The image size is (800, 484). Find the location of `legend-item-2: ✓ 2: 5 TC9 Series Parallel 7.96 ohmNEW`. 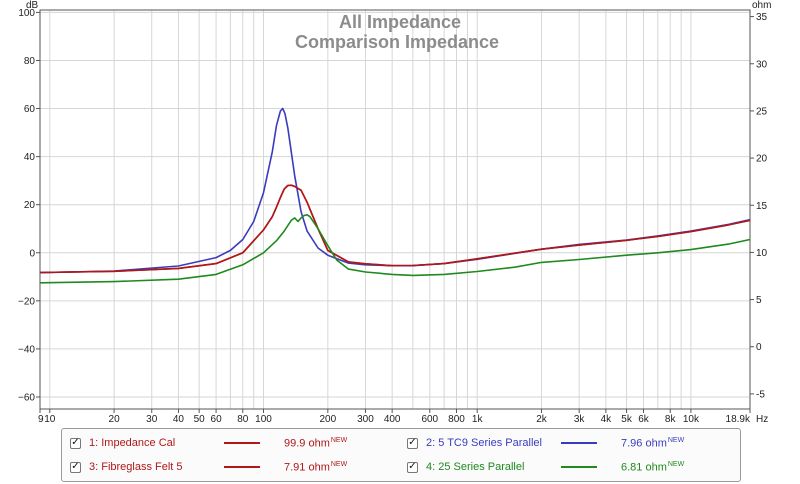

legend-item-2: ✓ 2: 5 TC9 Series Parallel 7.96 ohmNEW is located at coordinates (545, 443).